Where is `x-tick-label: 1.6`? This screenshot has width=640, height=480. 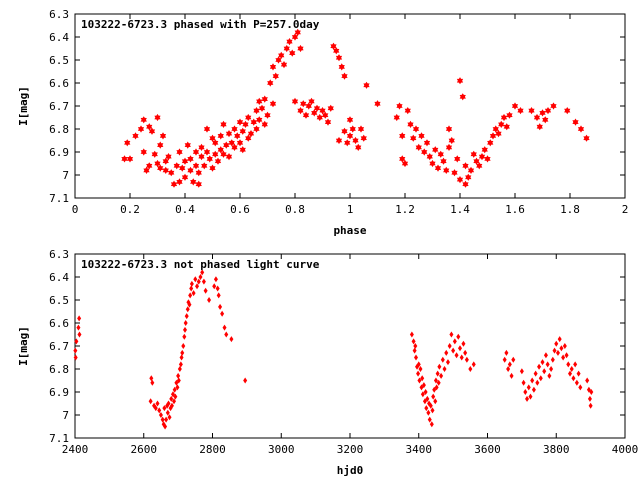
x-tick-label: 1.6 is located at coordinates (515, 209).